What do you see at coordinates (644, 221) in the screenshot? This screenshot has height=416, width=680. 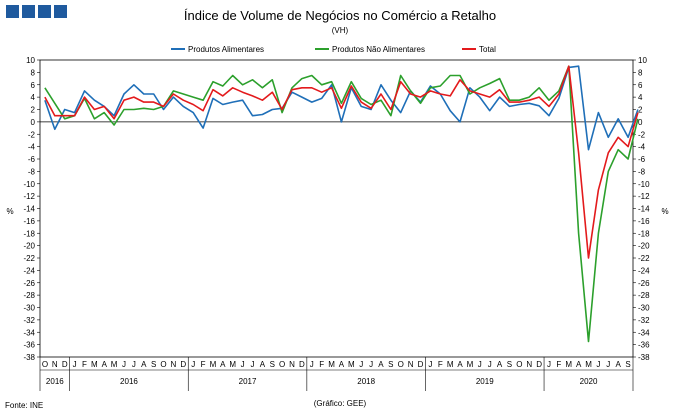 I see `y-tick-label-right: -16` at bounding box center [644, 221].